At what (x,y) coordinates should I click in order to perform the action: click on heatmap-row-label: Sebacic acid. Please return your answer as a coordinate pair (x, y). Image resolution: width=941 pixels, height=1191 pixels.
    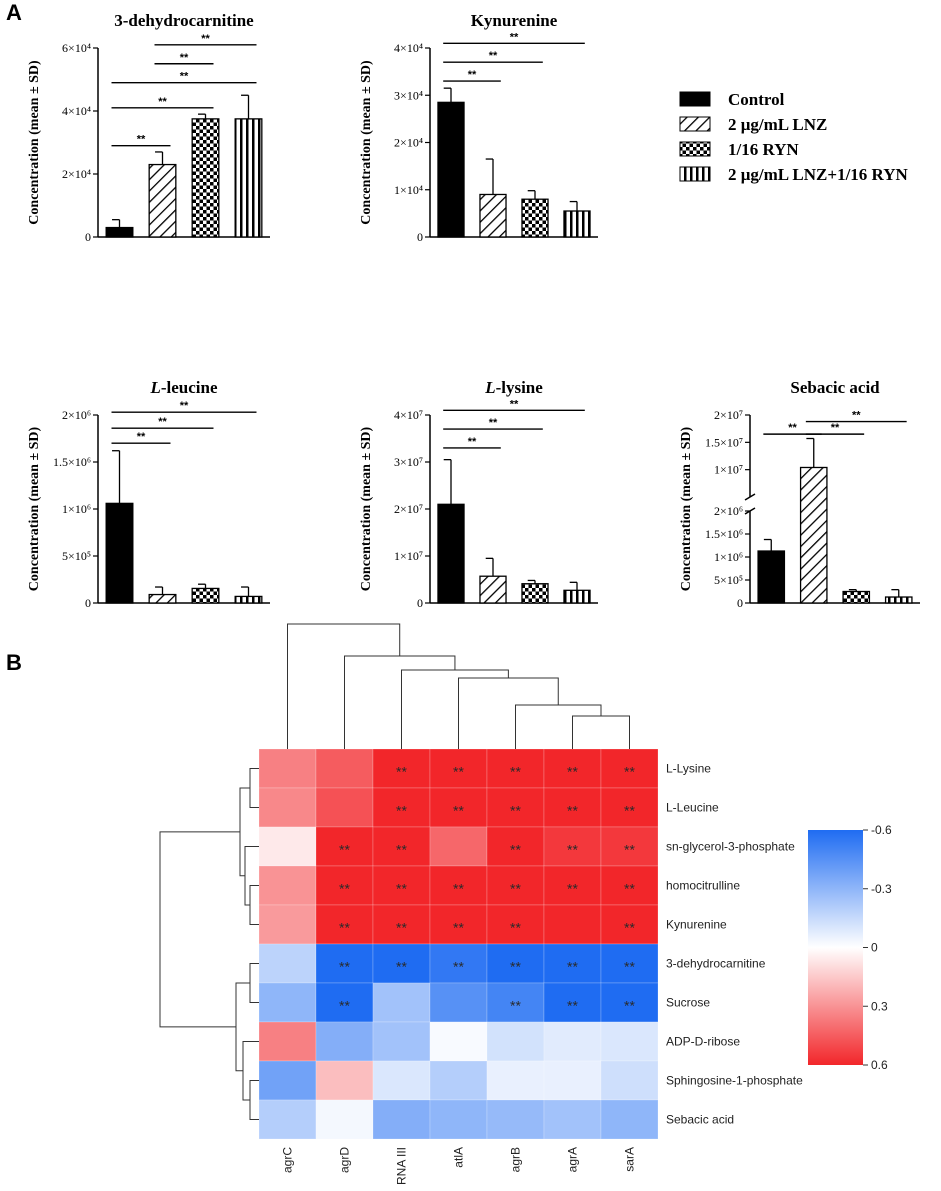
    Looking at the image, I should click on (700, 1120).